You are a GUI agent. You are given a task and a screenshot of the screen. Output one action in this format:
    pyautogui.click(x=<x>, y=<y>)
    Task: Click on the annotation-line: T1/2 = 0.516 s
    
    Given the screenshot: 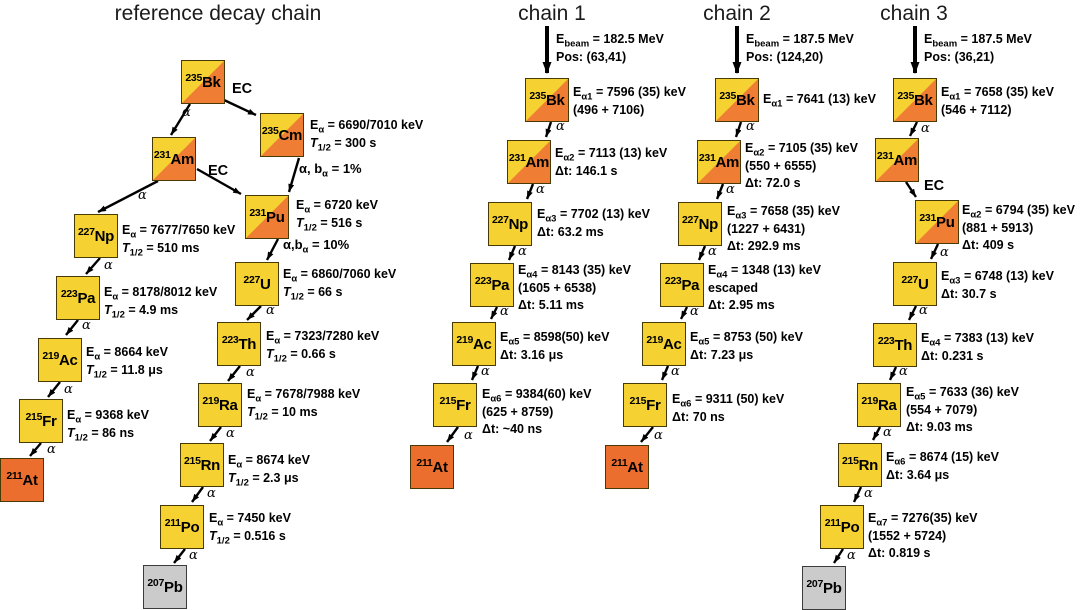 What is the action you would take?
    pyautogui.click(x=247, y=537)
    